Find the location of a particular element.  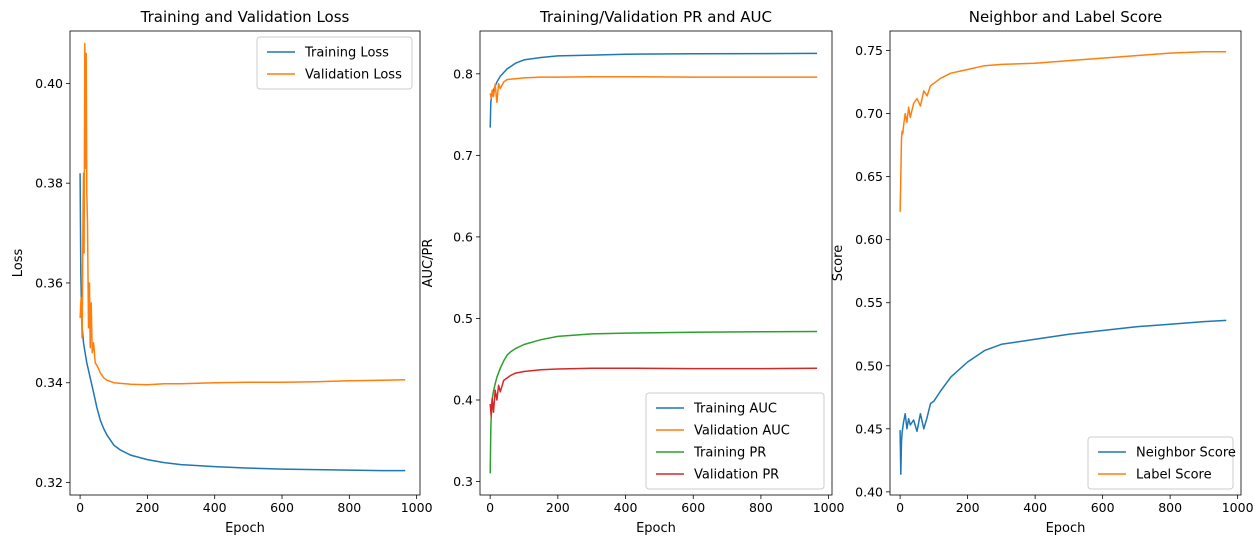

y-tick: 0.4 is located at coordinates (466, 399).